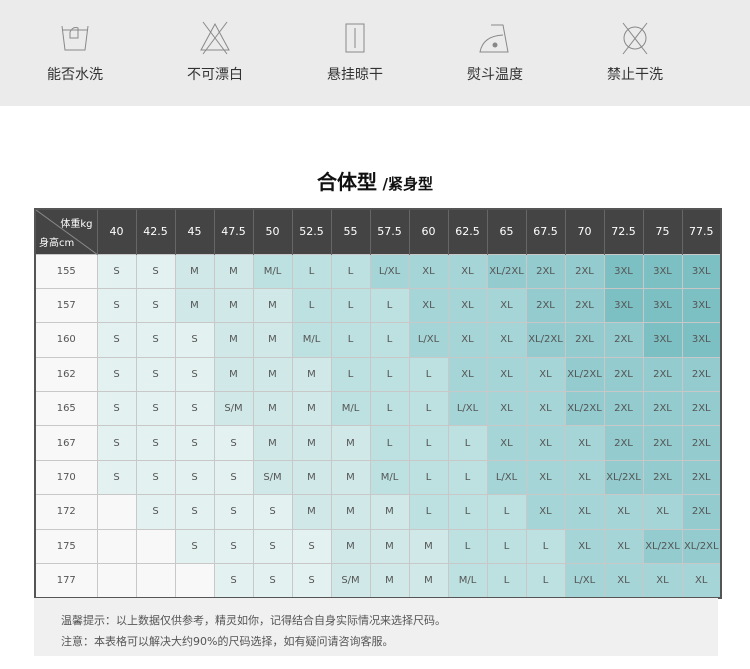 This screenshot has height=669, width=750. I want to click on no-bleach-icon, so click(215, 38).